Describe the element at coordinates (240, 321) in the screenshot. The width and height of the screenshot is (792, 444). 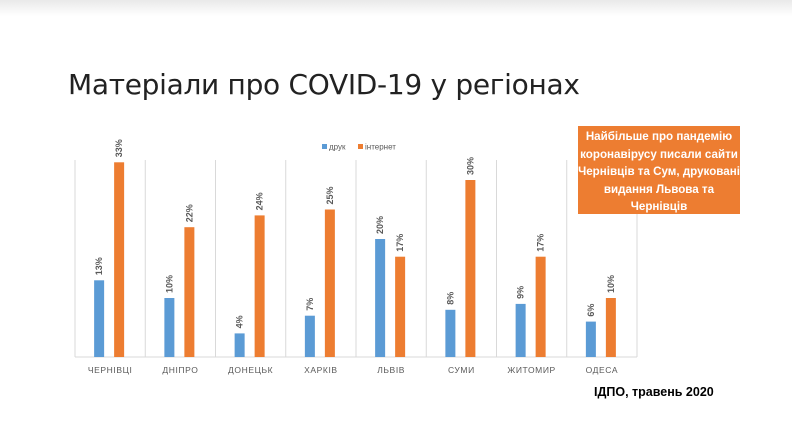
I see `print-data-label-3: 4%` at that location.